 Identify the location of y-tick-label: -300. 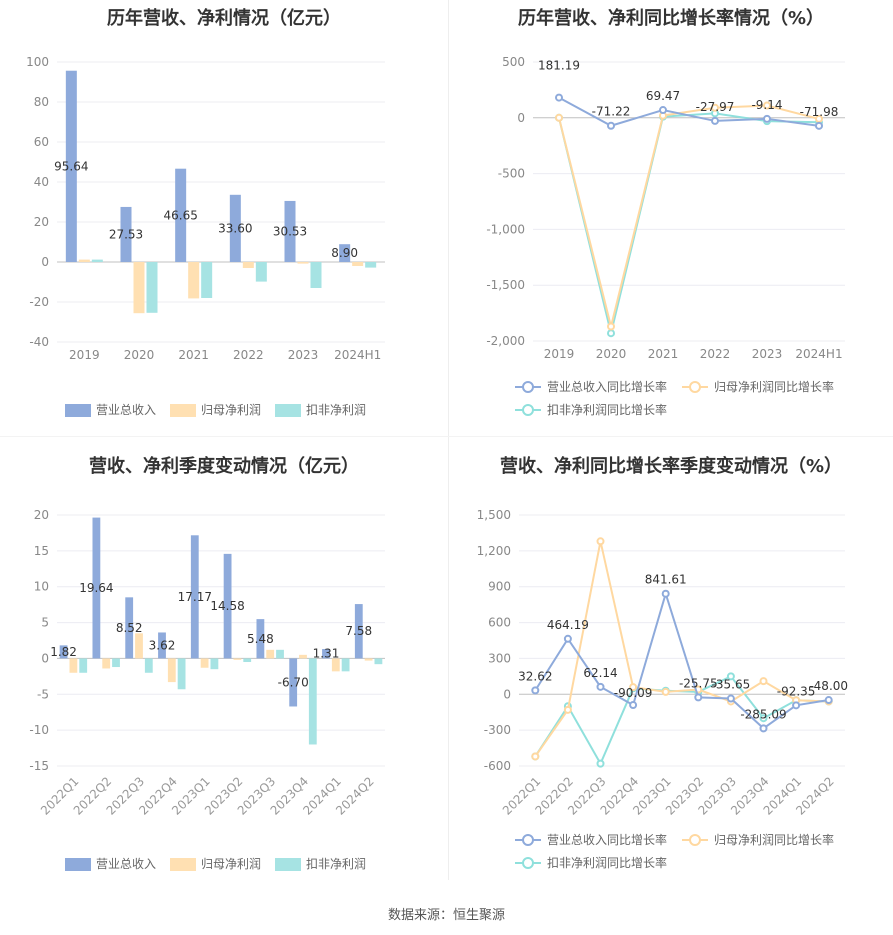
(497, 730).